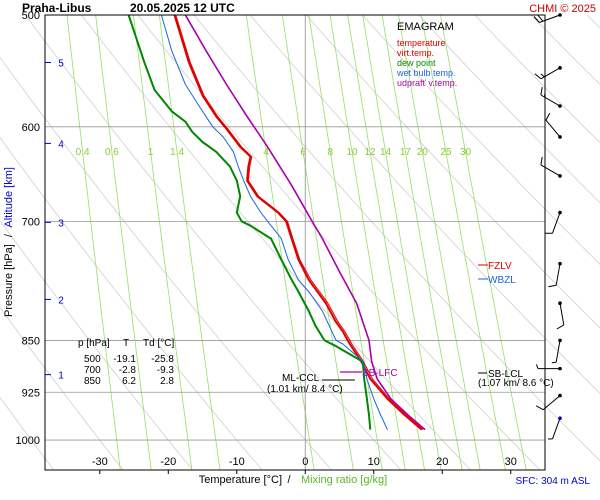 The height and width of the screenshot is (500, 600). Describe the element at coordinates (331, 152) in the screenshot. I see `mixing-ratio-label: 8` at that location.